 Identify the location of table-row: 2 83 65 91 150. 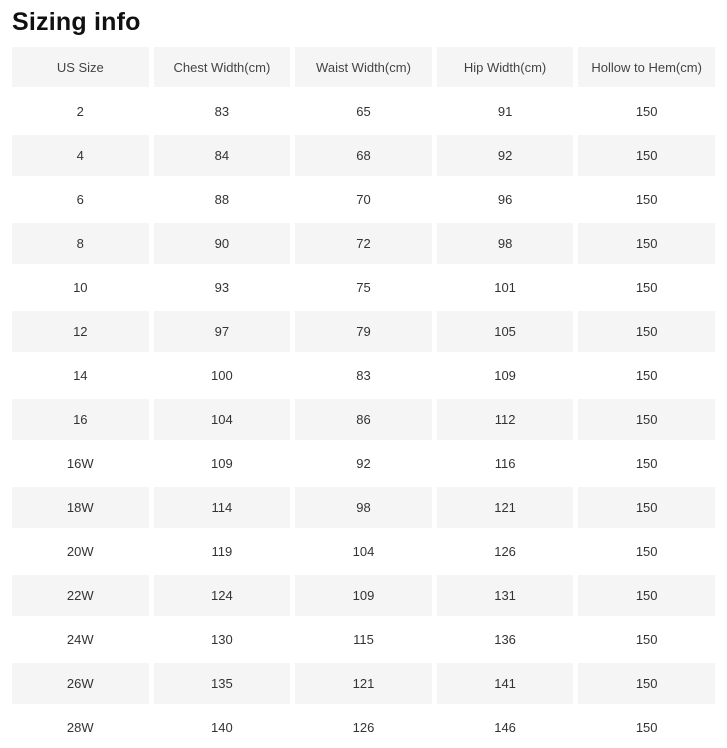
(363, 111).